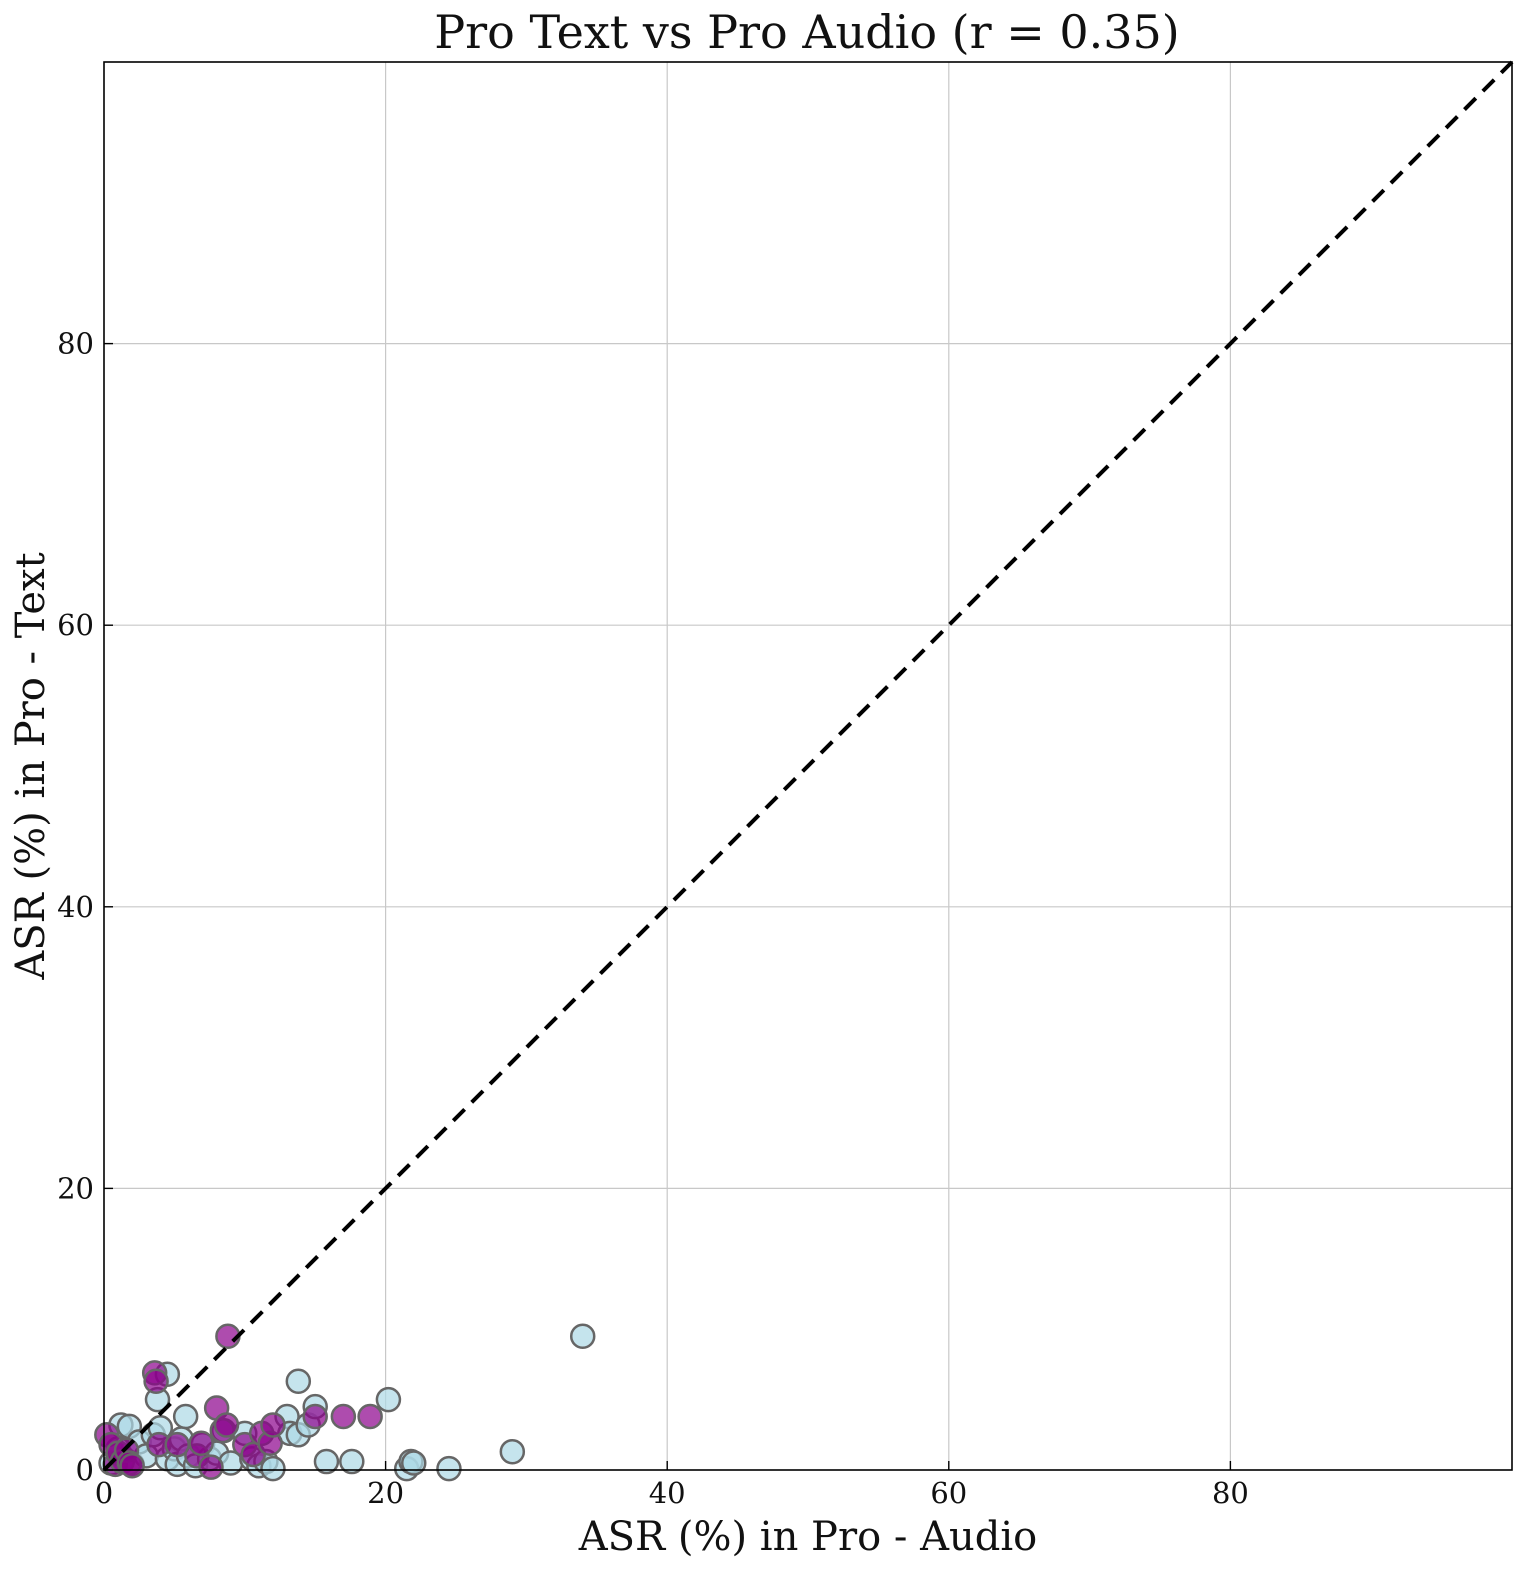 This screenshot has width=1523, height=1573. Describe the element at coordinates (807, 32) in the screenshot. I see `chart-title: Pro Text vs Pro Audio (r = 0.35)` at that location.